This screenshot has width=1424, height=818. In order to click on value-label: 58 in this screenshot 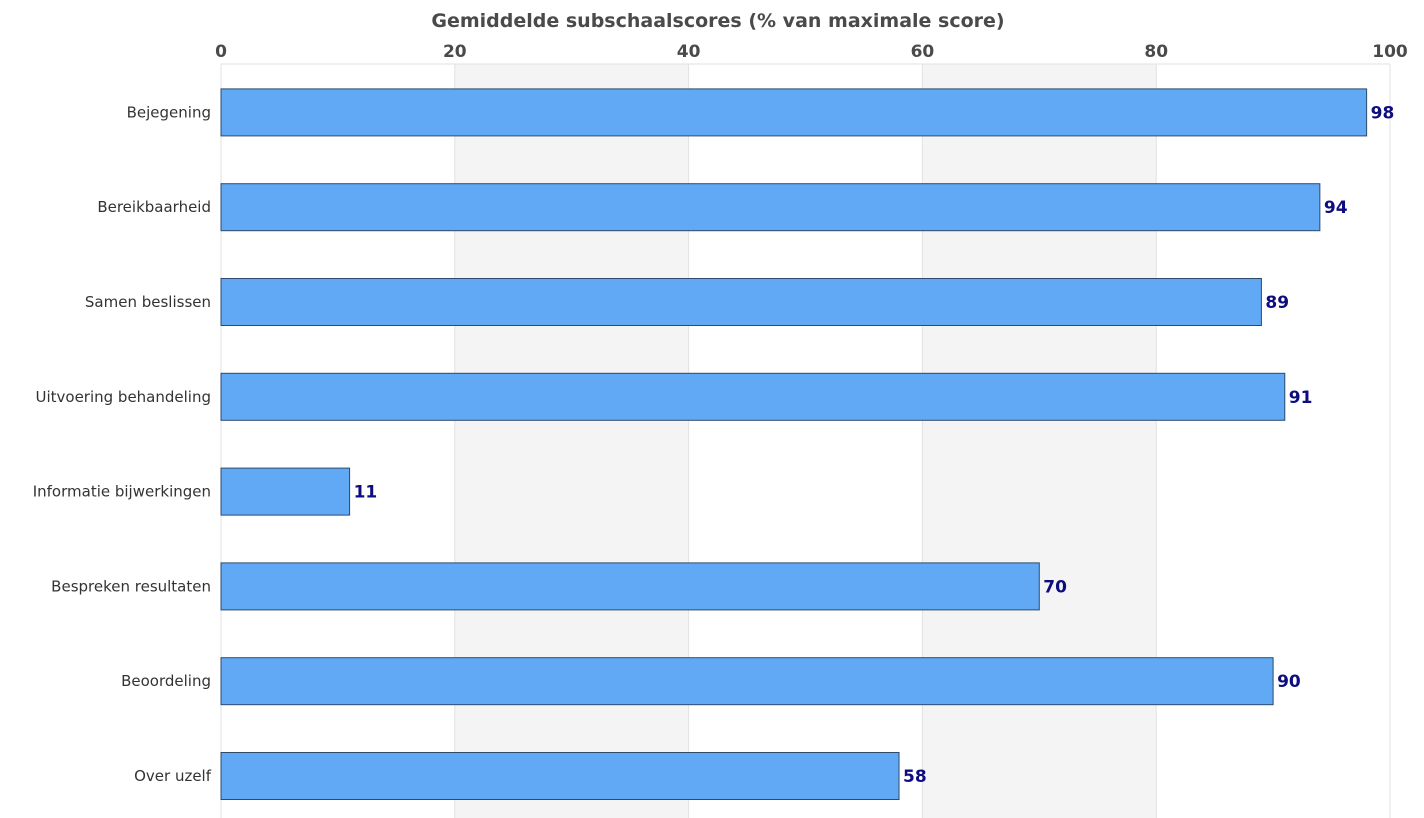, I will do `click(915, 777)`.